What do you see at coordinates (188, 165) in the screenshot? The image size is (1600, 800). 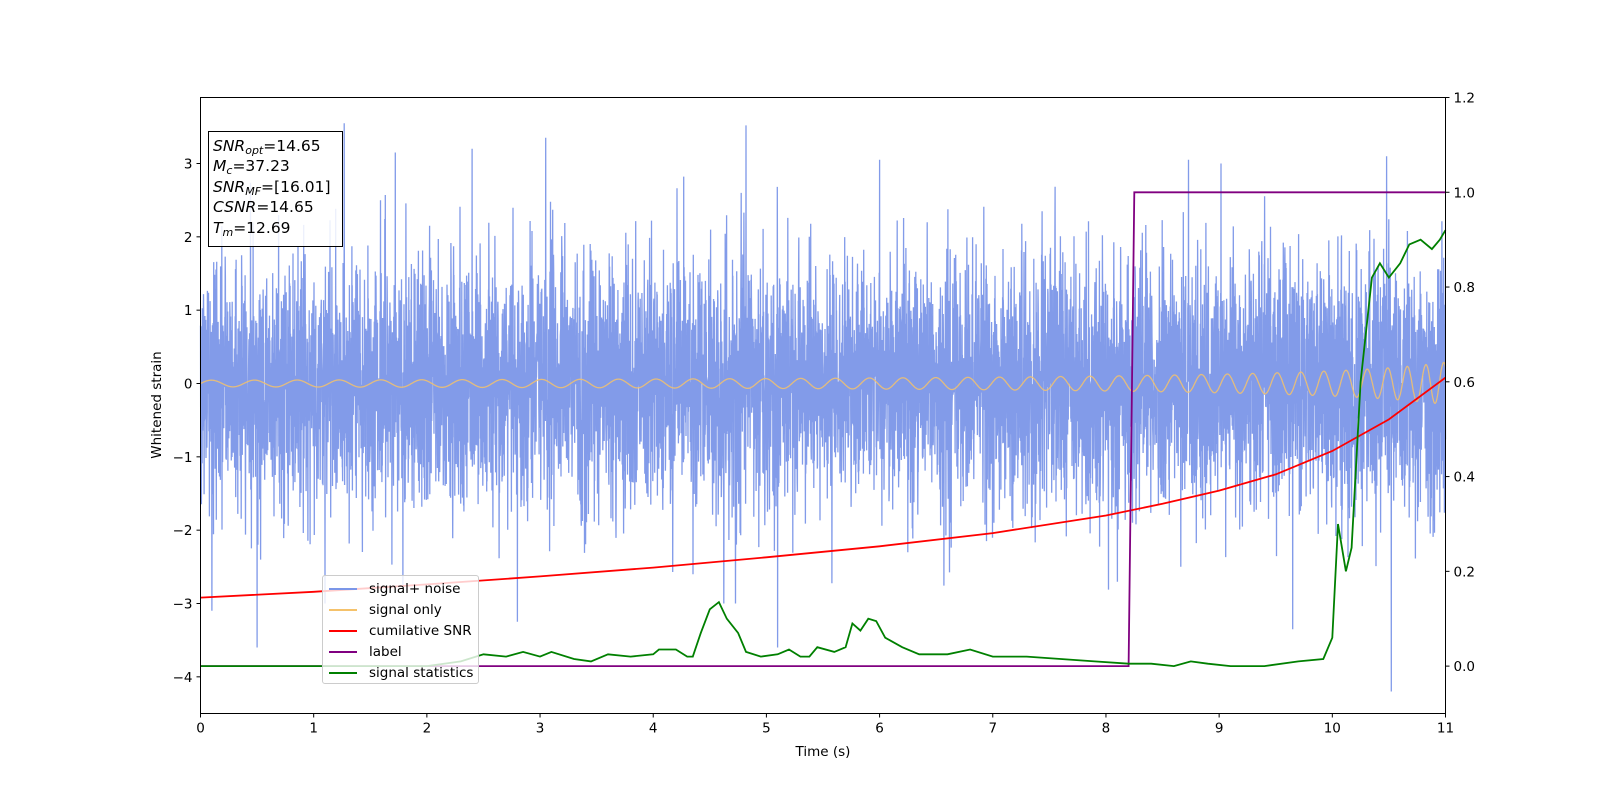 I see `y-tick-label: 3` at bounding box center [188, 165].